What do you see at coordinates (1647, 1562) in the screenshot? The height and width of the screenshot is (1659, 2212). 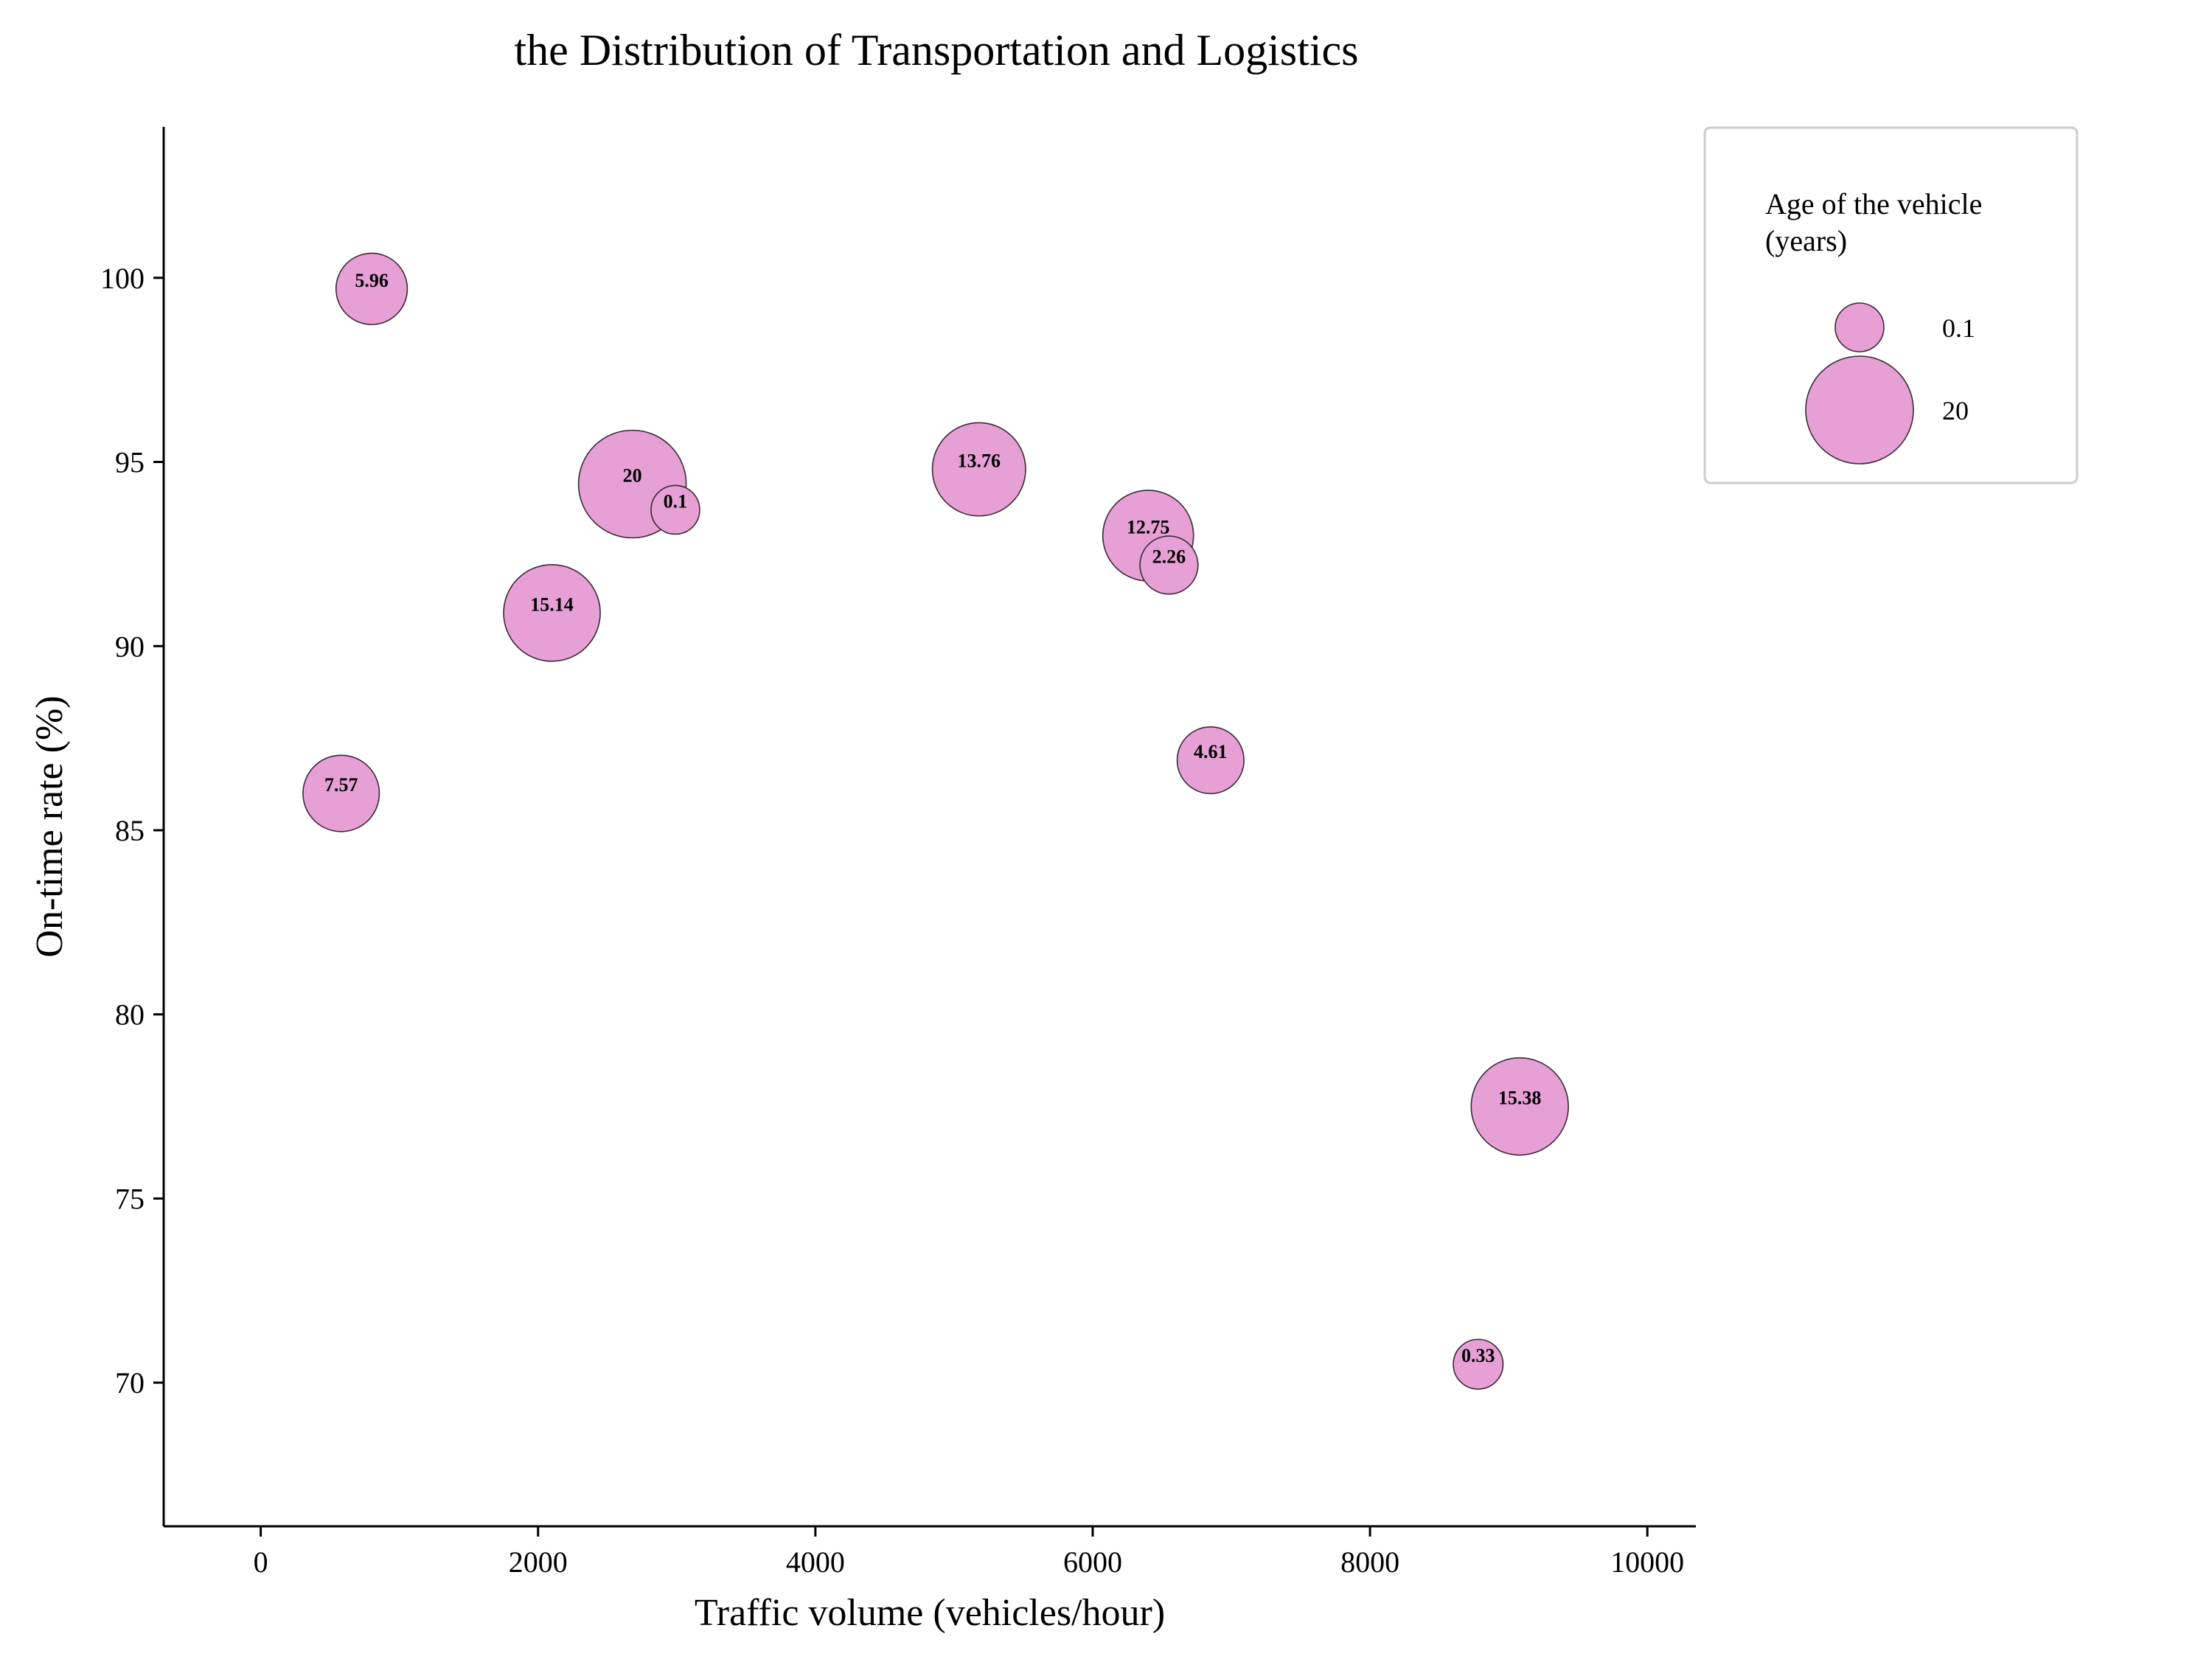 I see `x-tick-label: 10000` at bounding box center [1647, 1562].